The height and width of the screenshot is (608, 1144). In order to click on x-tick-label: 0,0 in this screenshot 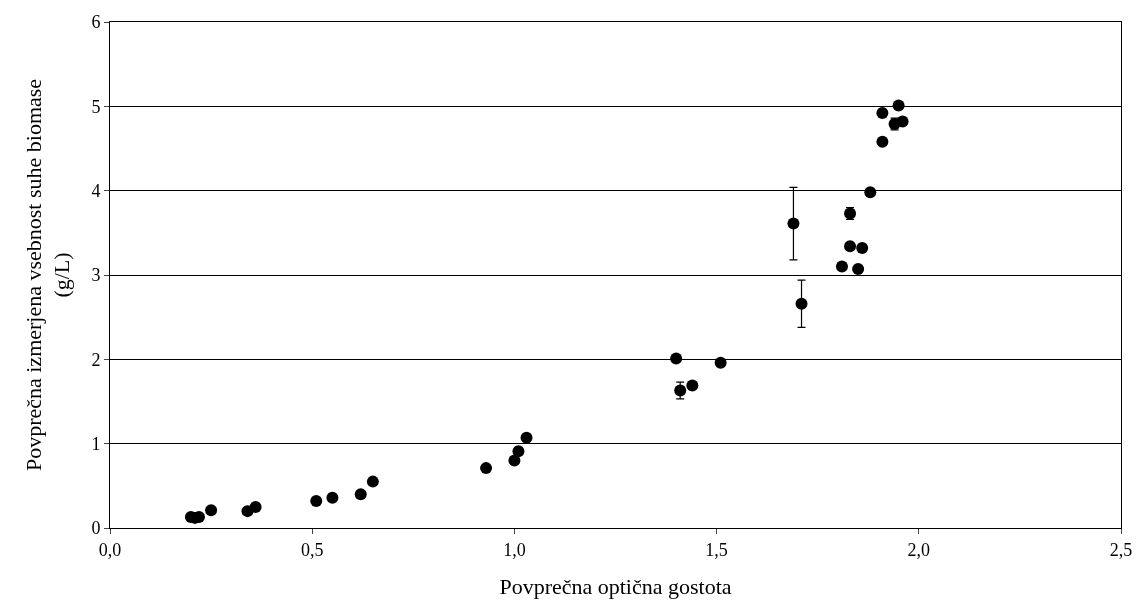, I will do `click(110, 549)`.